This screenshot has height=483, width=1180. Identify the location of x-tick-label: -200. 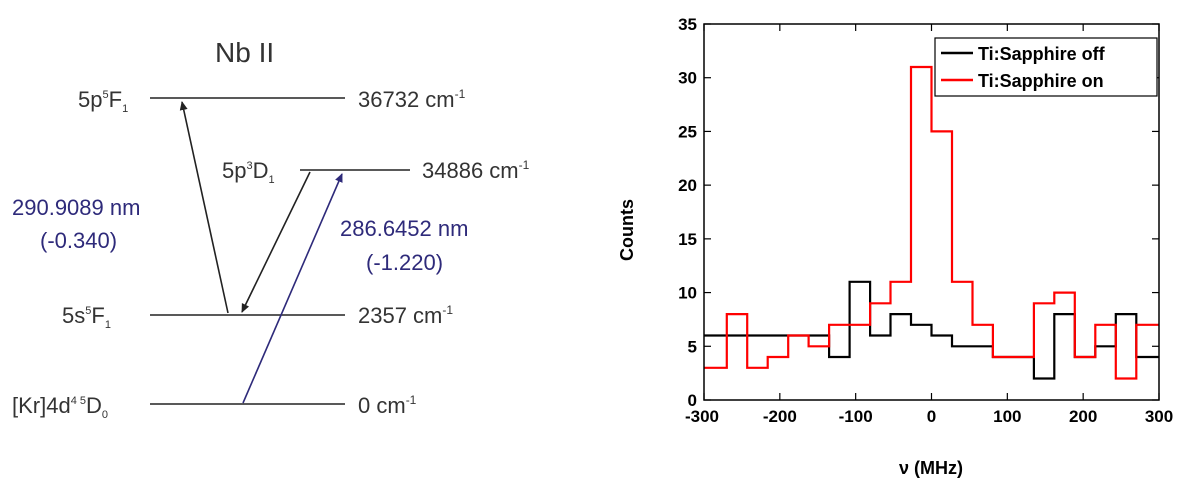
(780, 416).